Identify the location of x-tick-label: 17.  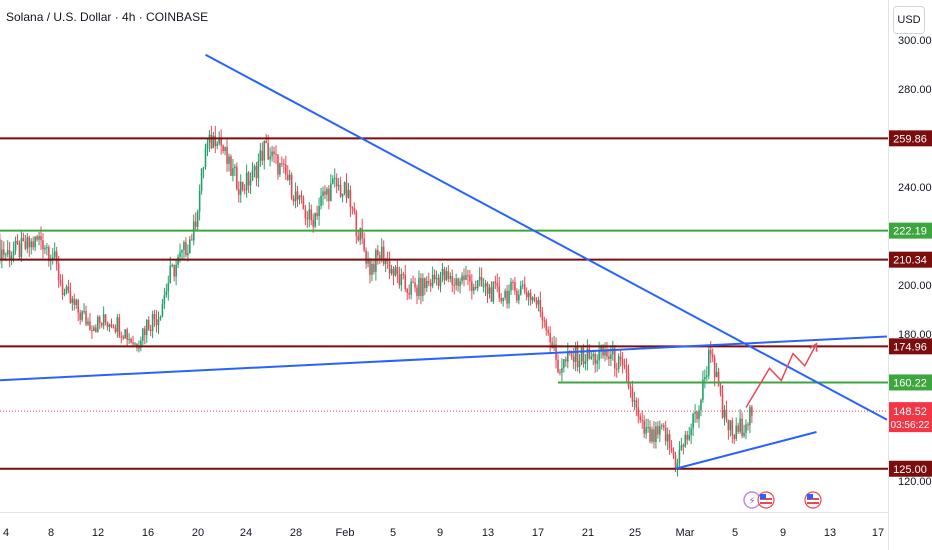
(878, 533).